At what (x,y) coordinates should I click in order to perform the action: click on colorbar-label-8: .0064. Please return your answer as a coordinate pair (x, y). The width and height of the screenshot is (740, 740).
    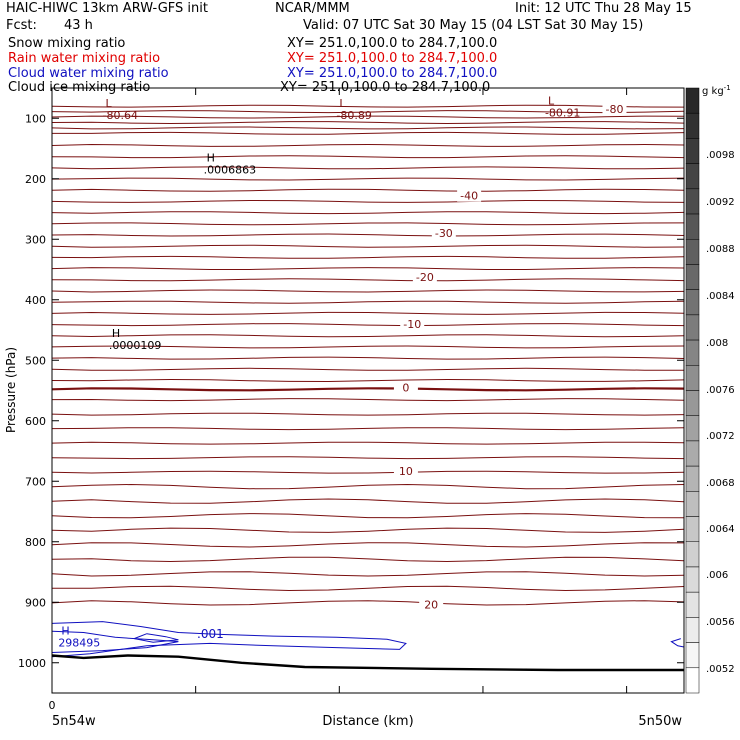
    Looking at the image, I should click on (720, 529).